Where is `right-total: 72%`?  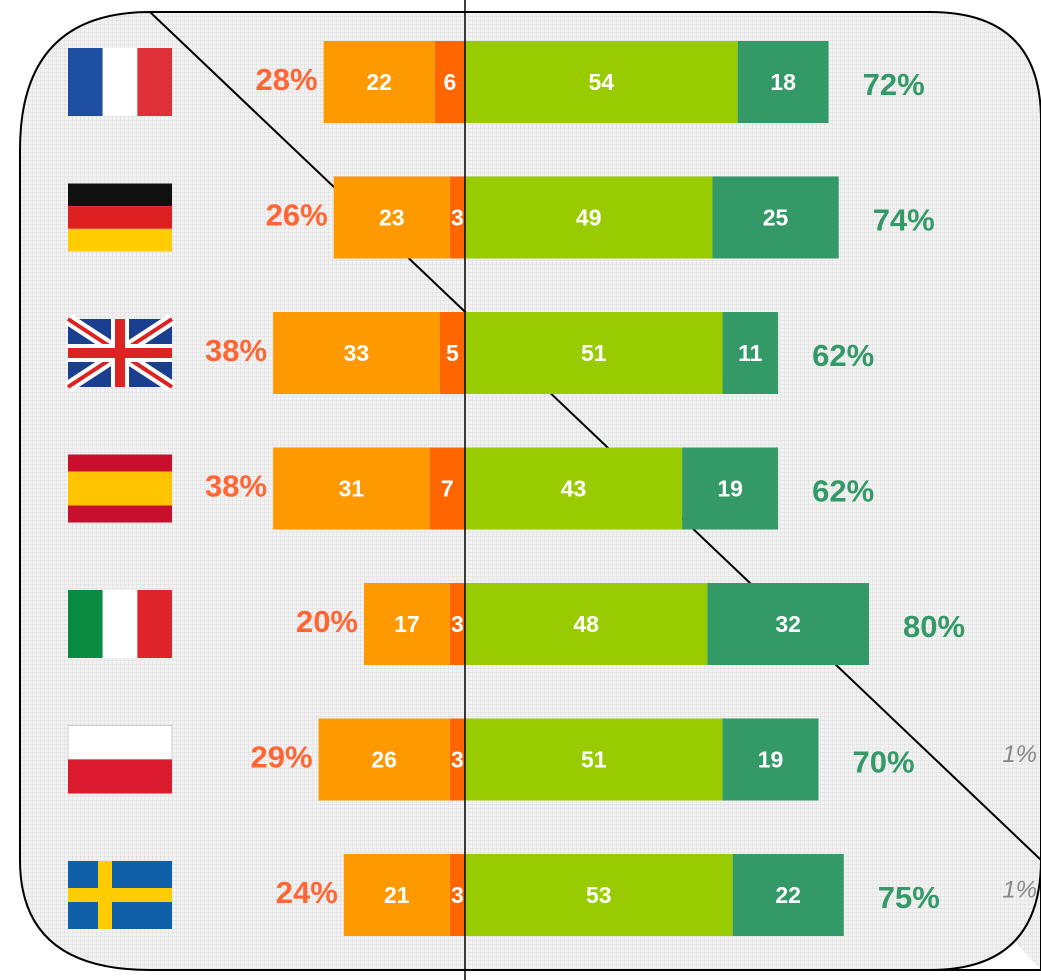 right-total: 72% is located at coordinates (894, 84).